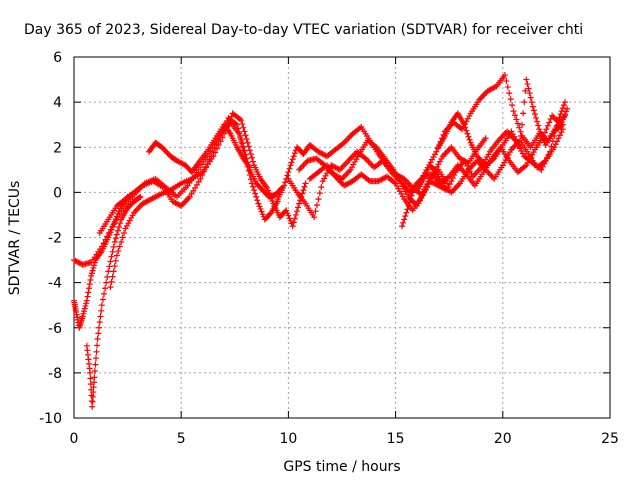 The width and height of the screenshot is (640, 480). I want to click on series-track-b, so click(101, 262).